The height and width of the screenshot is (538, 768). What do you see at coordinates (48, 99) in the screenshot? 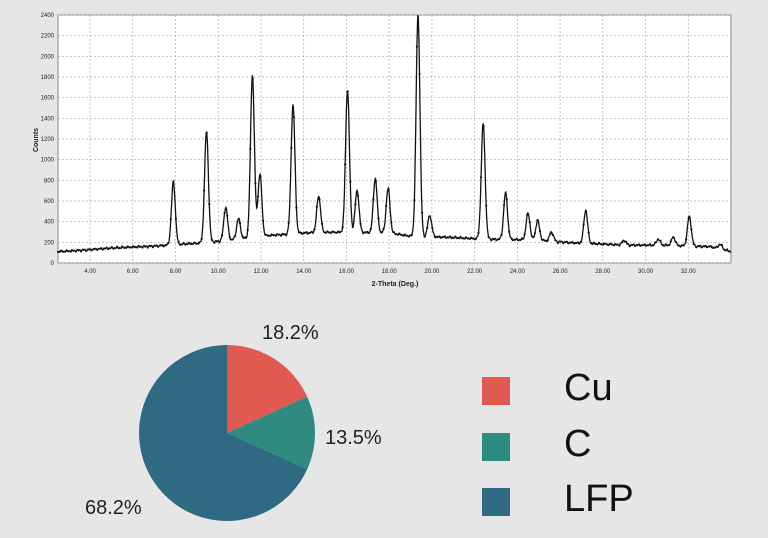
I see `xrd-y-tick-label: 1600` at bounding box center [48, 99].